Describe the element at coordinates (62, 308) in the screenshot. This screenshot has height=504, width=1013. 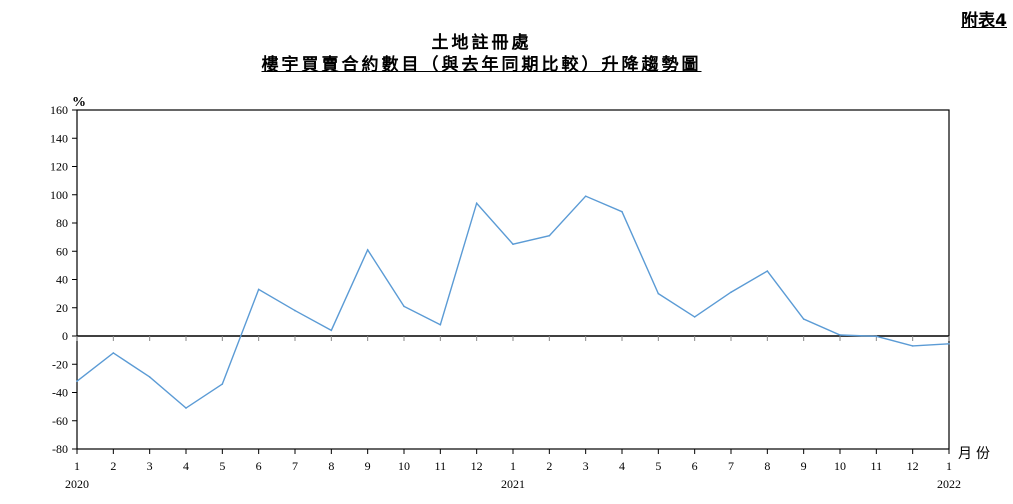
I see `y-tick-label: 20` at that location.